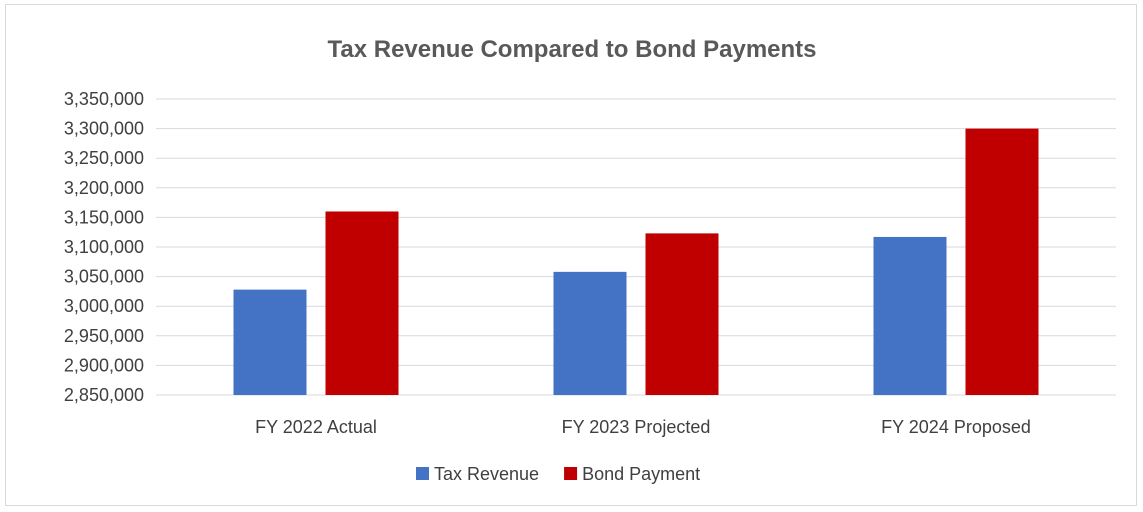  What do you see at coordinates (104, 129) in the screenshot?
I see `y-tick-label: 3,300,000` at bounding box center [104, 129].